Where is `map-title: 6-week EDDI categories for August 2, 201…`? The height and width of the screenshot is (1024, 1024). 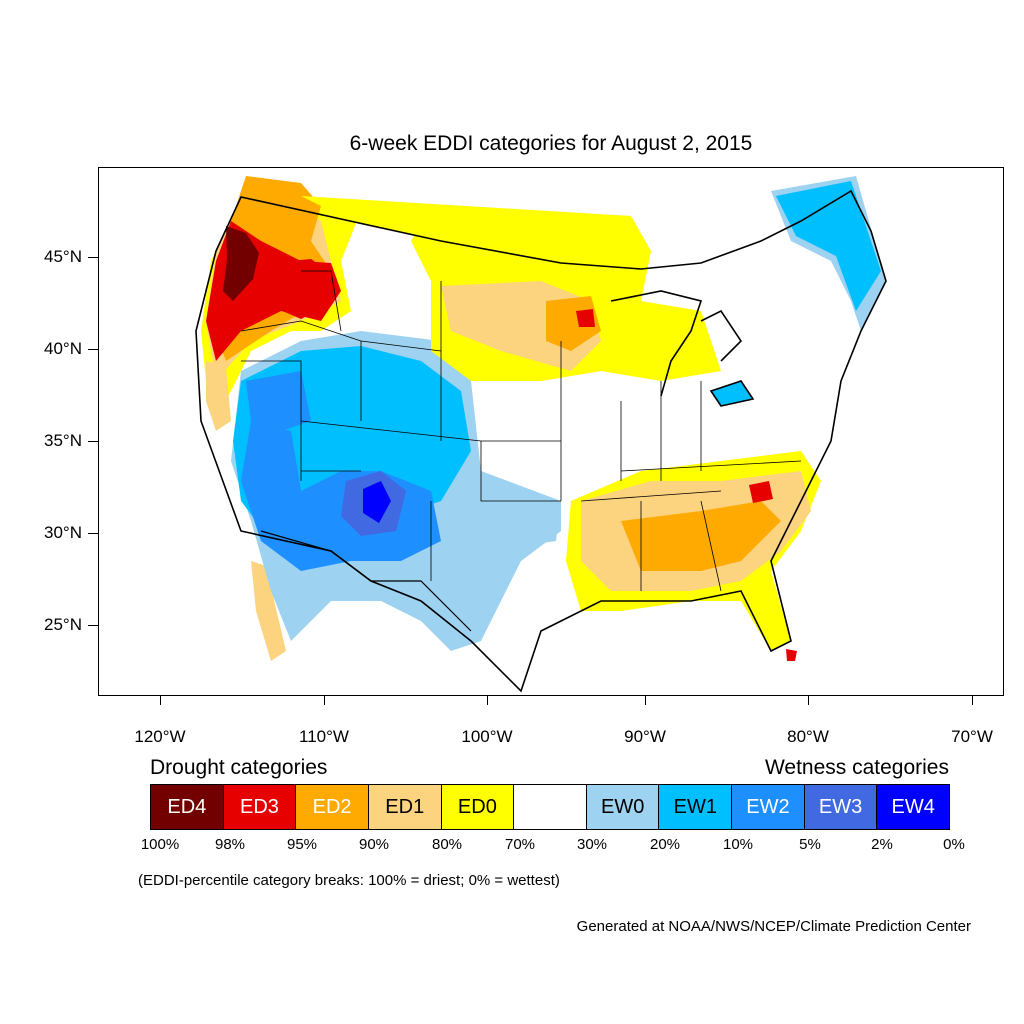
map-title: 6-week EDDI categories for August 2, 201… is located at coordinates (551, 143).